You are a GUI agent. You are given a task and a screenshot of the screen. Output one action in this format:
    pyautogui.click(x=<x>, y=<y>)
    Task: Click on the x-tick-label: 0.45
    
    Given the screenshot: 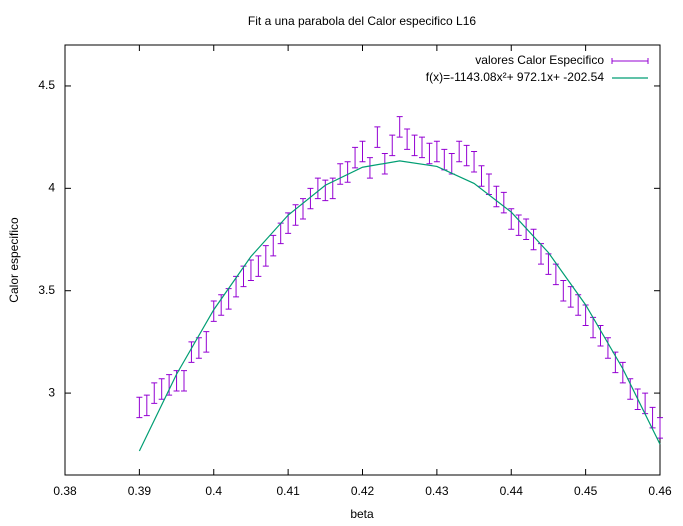 What is the action you would take?
    pyautogui.click(x=586, y=491)
    